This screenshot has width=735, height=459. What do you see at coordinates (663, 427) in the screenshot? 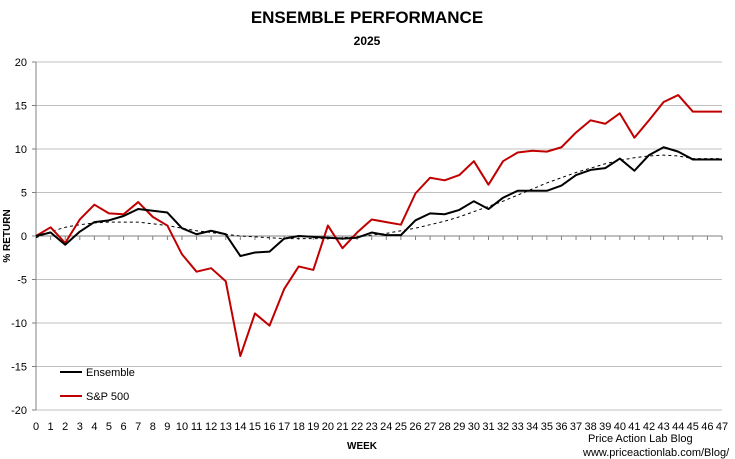
I see `x-tick-label: 43` at bounding box center [663, 427].